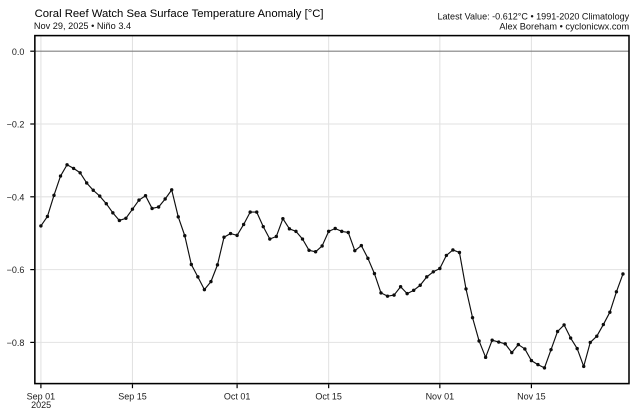 This screenshot has width=640, height=418. Describe the element at coordinates (16, 270) in the screenshot. I see `svg-text: −0.6` at that location.